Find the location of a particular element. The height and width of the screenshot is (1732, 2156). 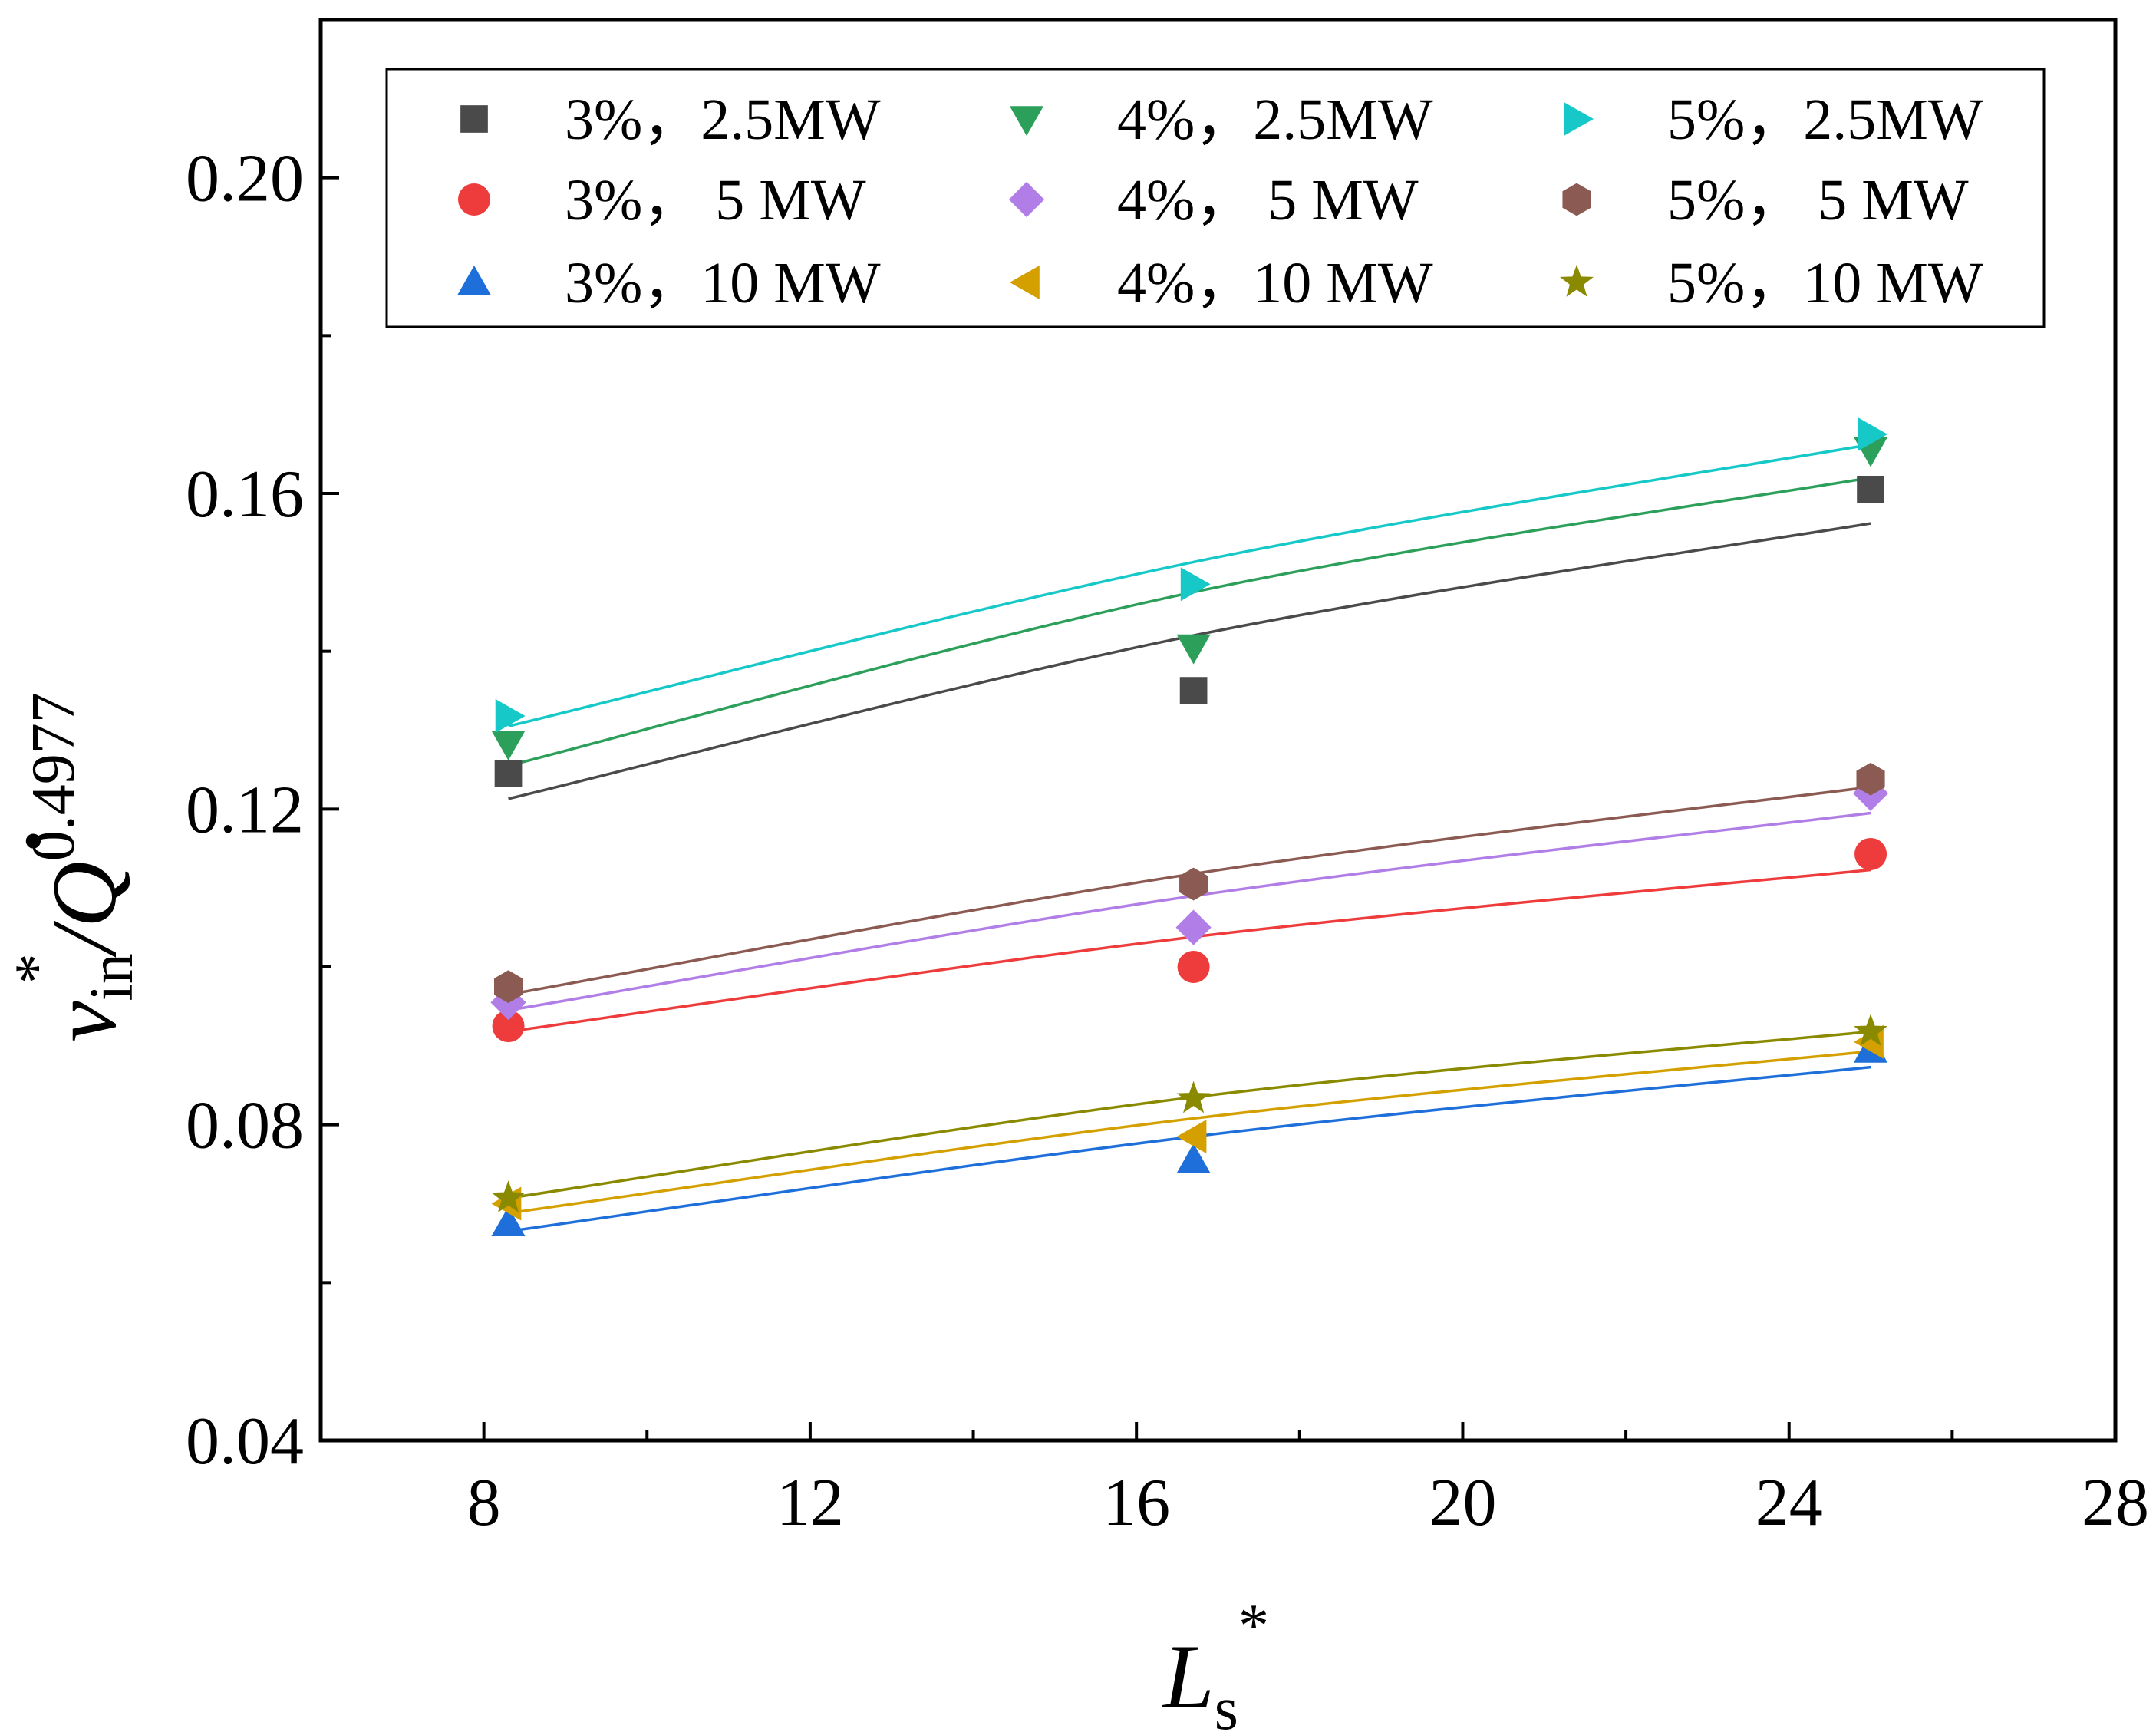

legend-item: 4%，2.5MW is located at coordinates (1221, 119).